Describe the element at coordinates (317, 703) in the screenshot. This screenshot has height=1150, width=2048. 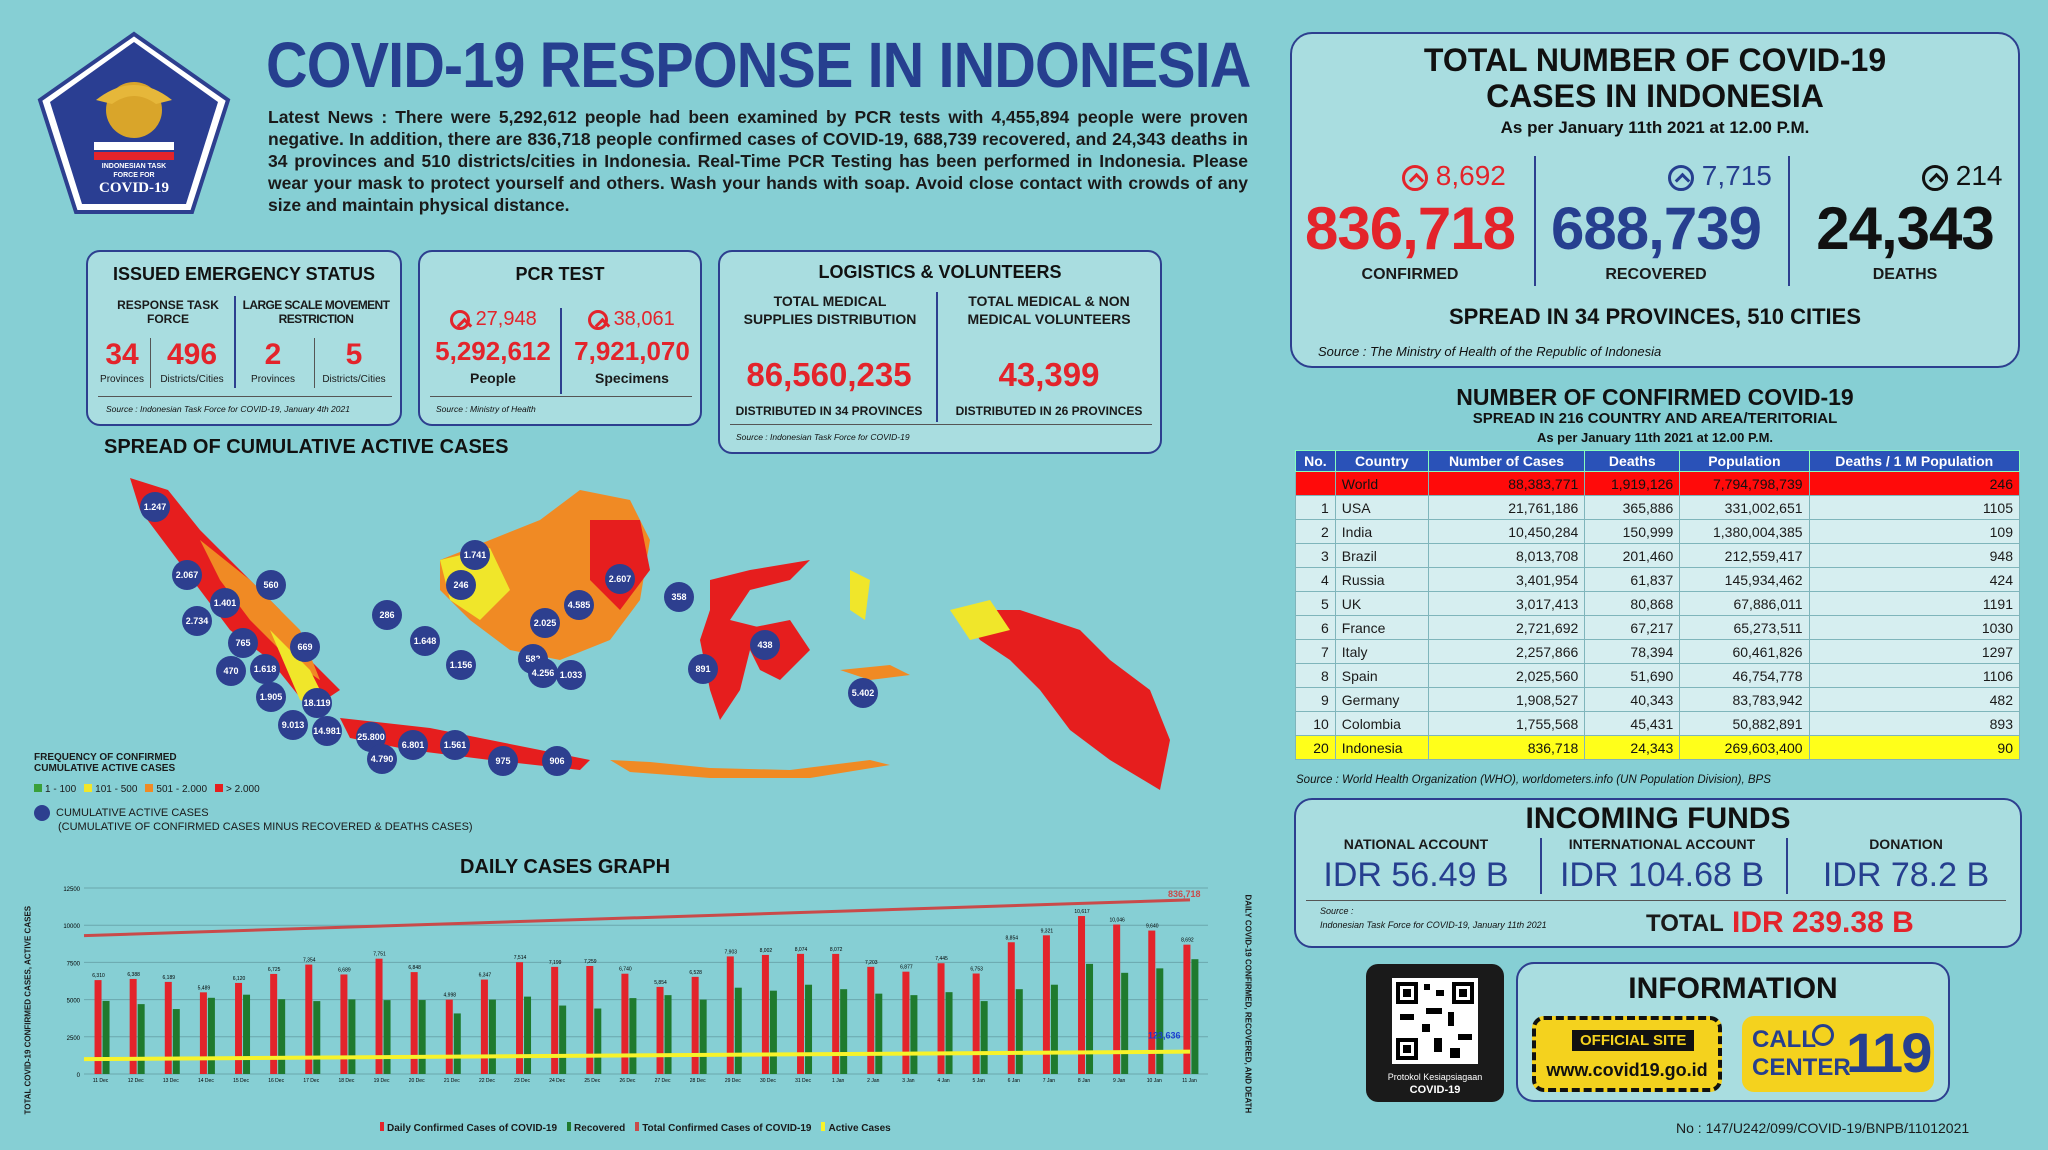
I see `active-case-dot: 18.119` at that location.